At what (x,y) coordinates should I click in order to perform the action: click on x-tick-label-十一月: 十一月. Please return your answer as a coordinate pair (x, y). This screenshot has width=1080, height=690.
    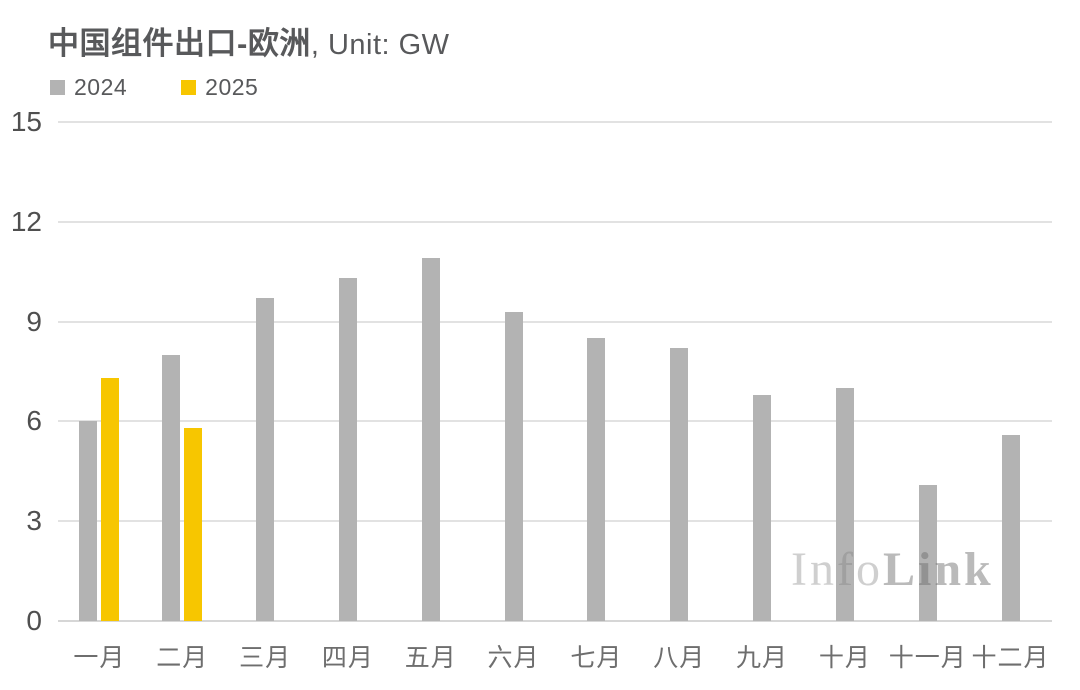
    Looking at the image, I should click on (927, 658).